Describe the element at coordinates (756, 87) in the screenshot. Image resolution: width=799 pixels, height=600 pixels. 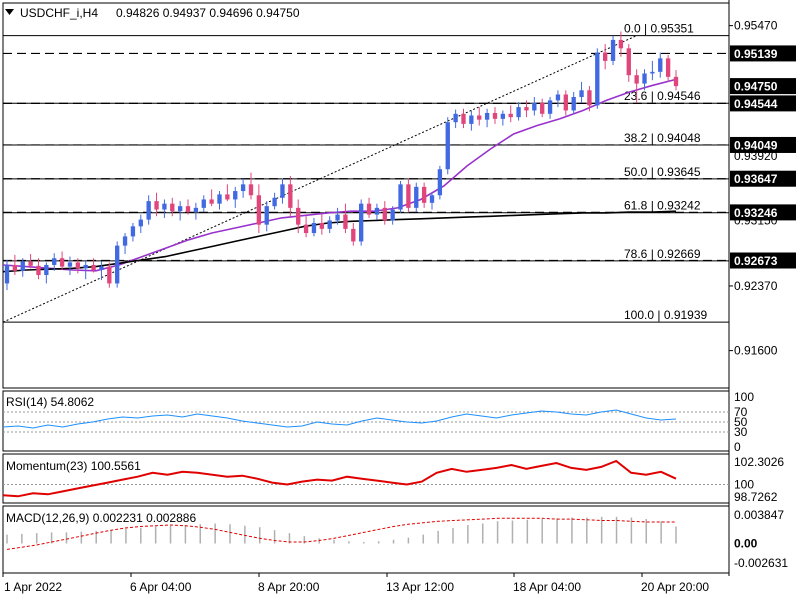
I see `price-box-label: 0.94750` at that location.